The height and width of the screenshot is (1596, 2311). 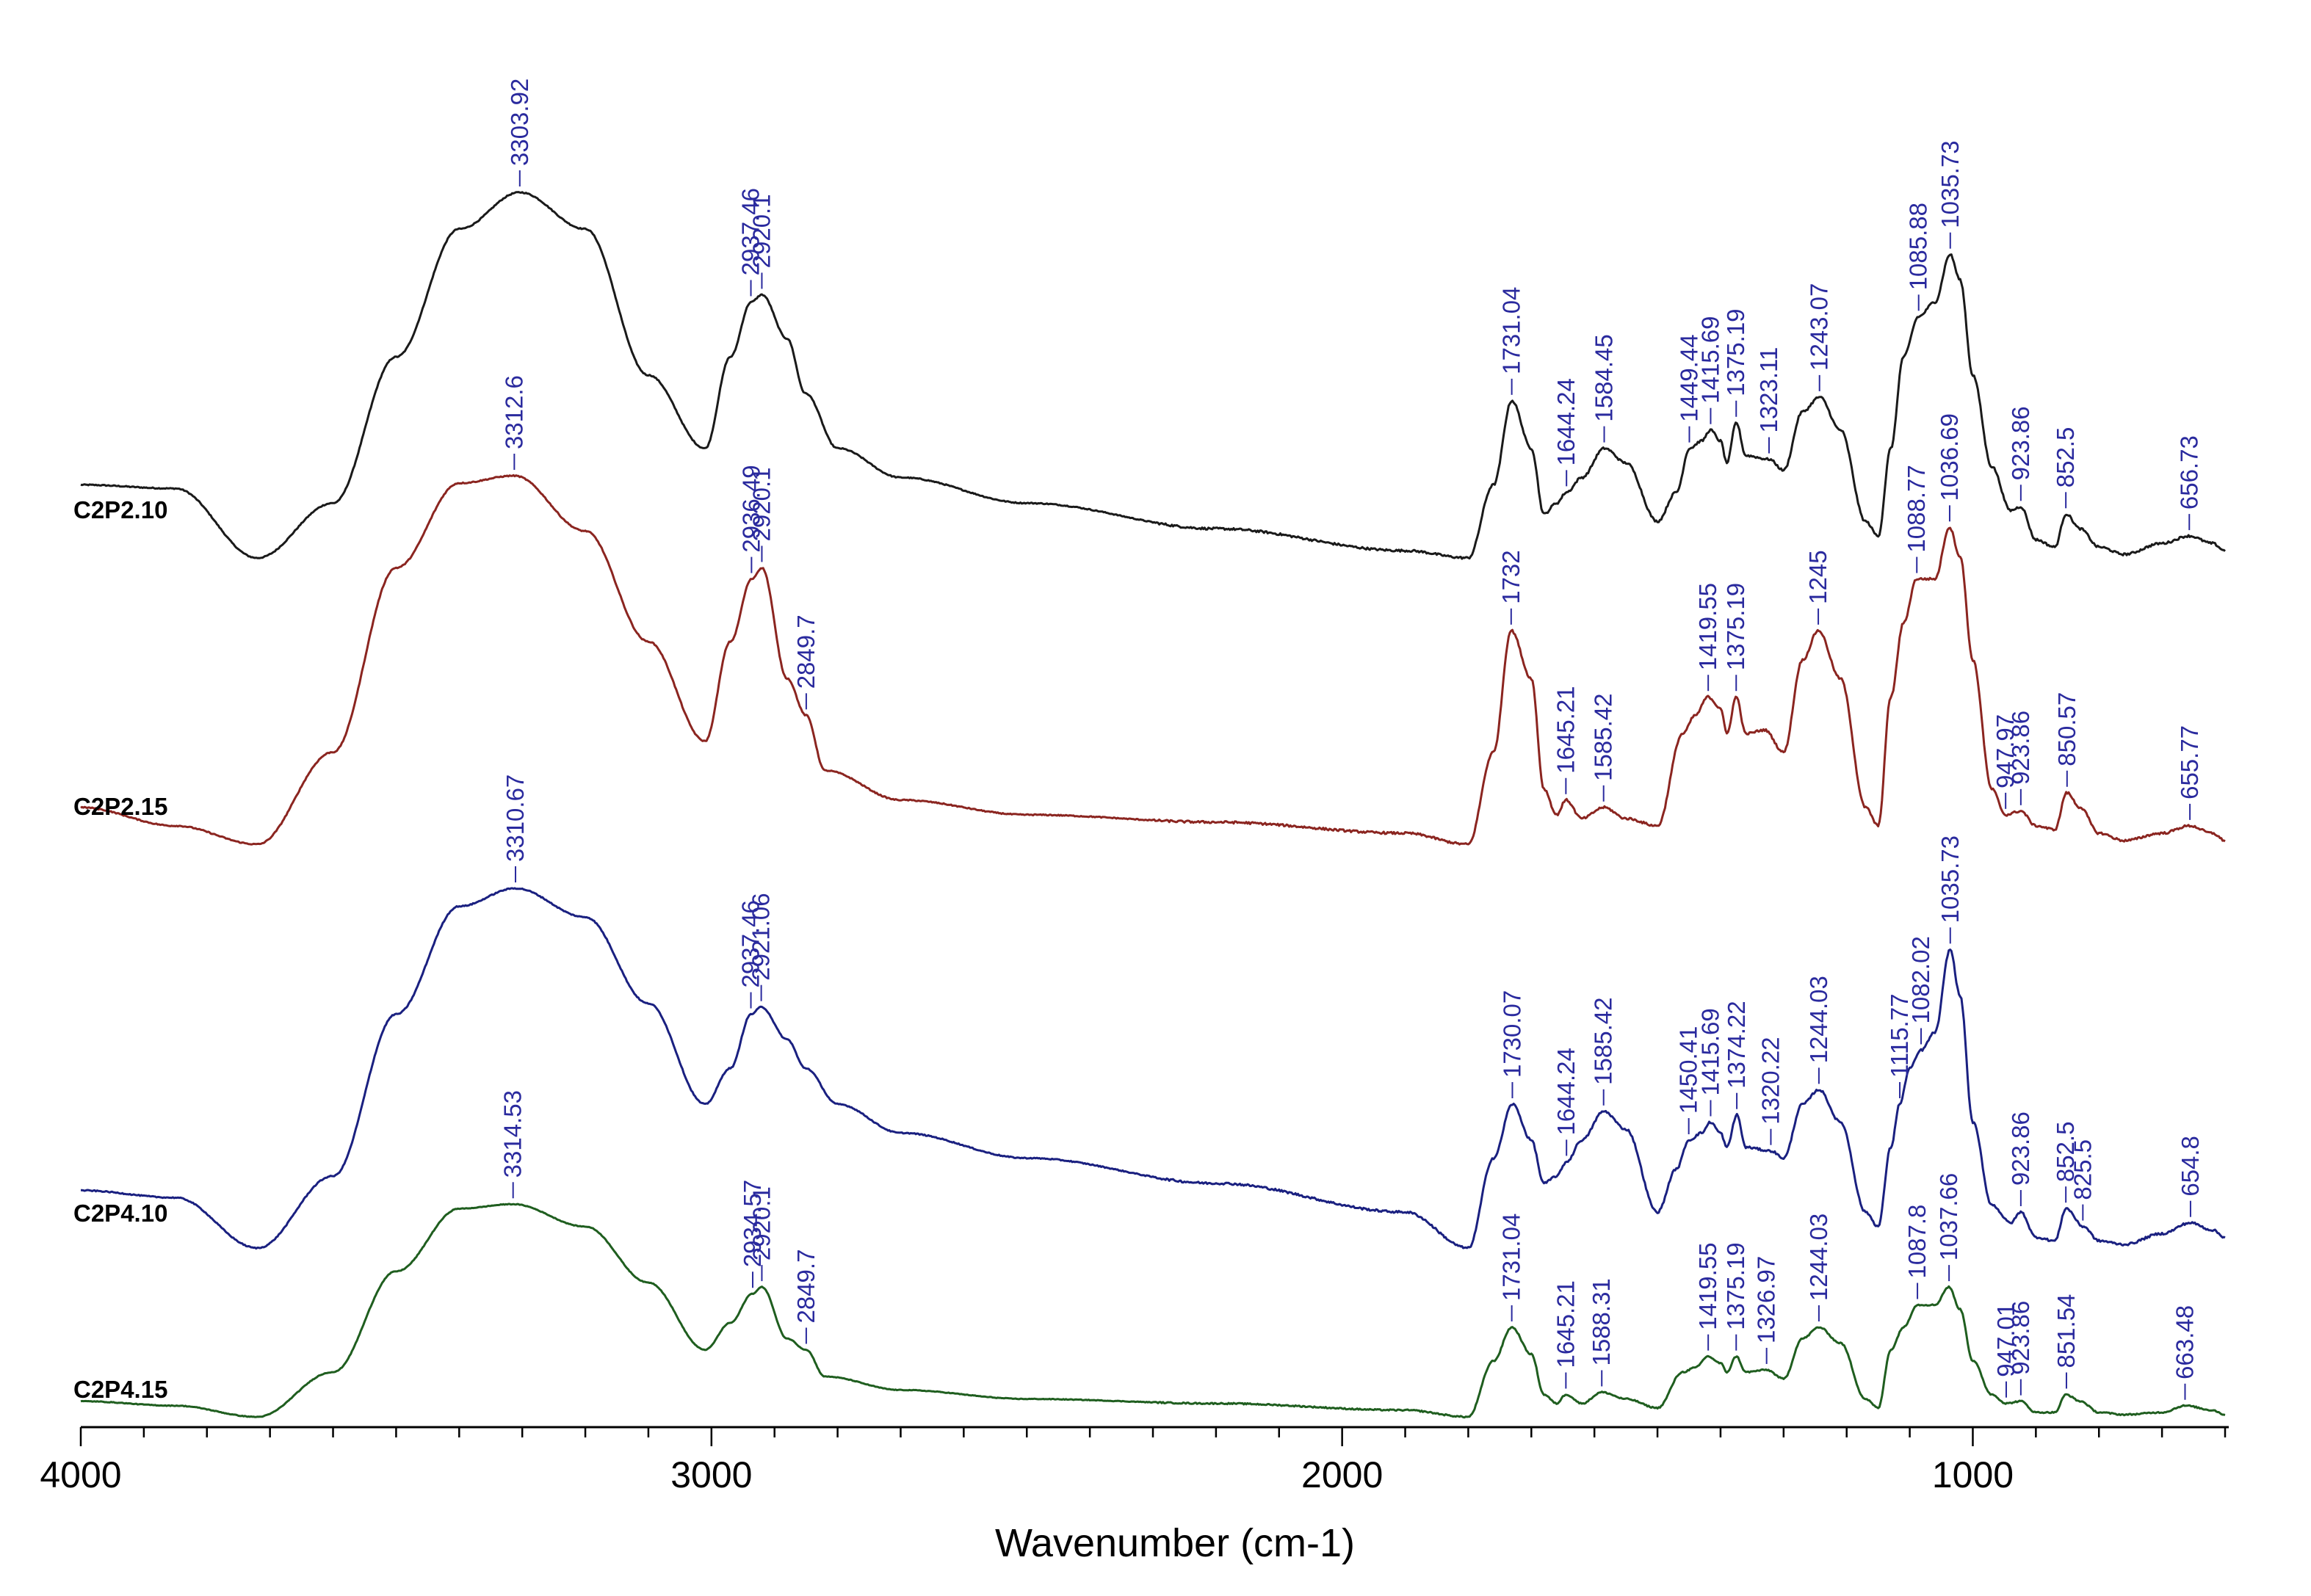 I want to click on peak-label-c2p2-15: 1036.69, so click(x=1949, y=457).